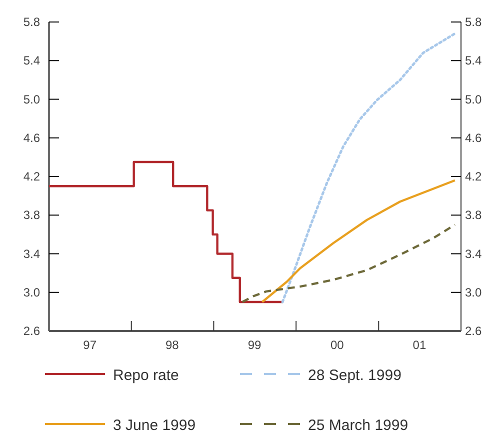 This screenshot has width=488, height=441. Describe the element at coordinates (31, 99) in the screenshot. I see `y-tick-label: 5.0` at that location.